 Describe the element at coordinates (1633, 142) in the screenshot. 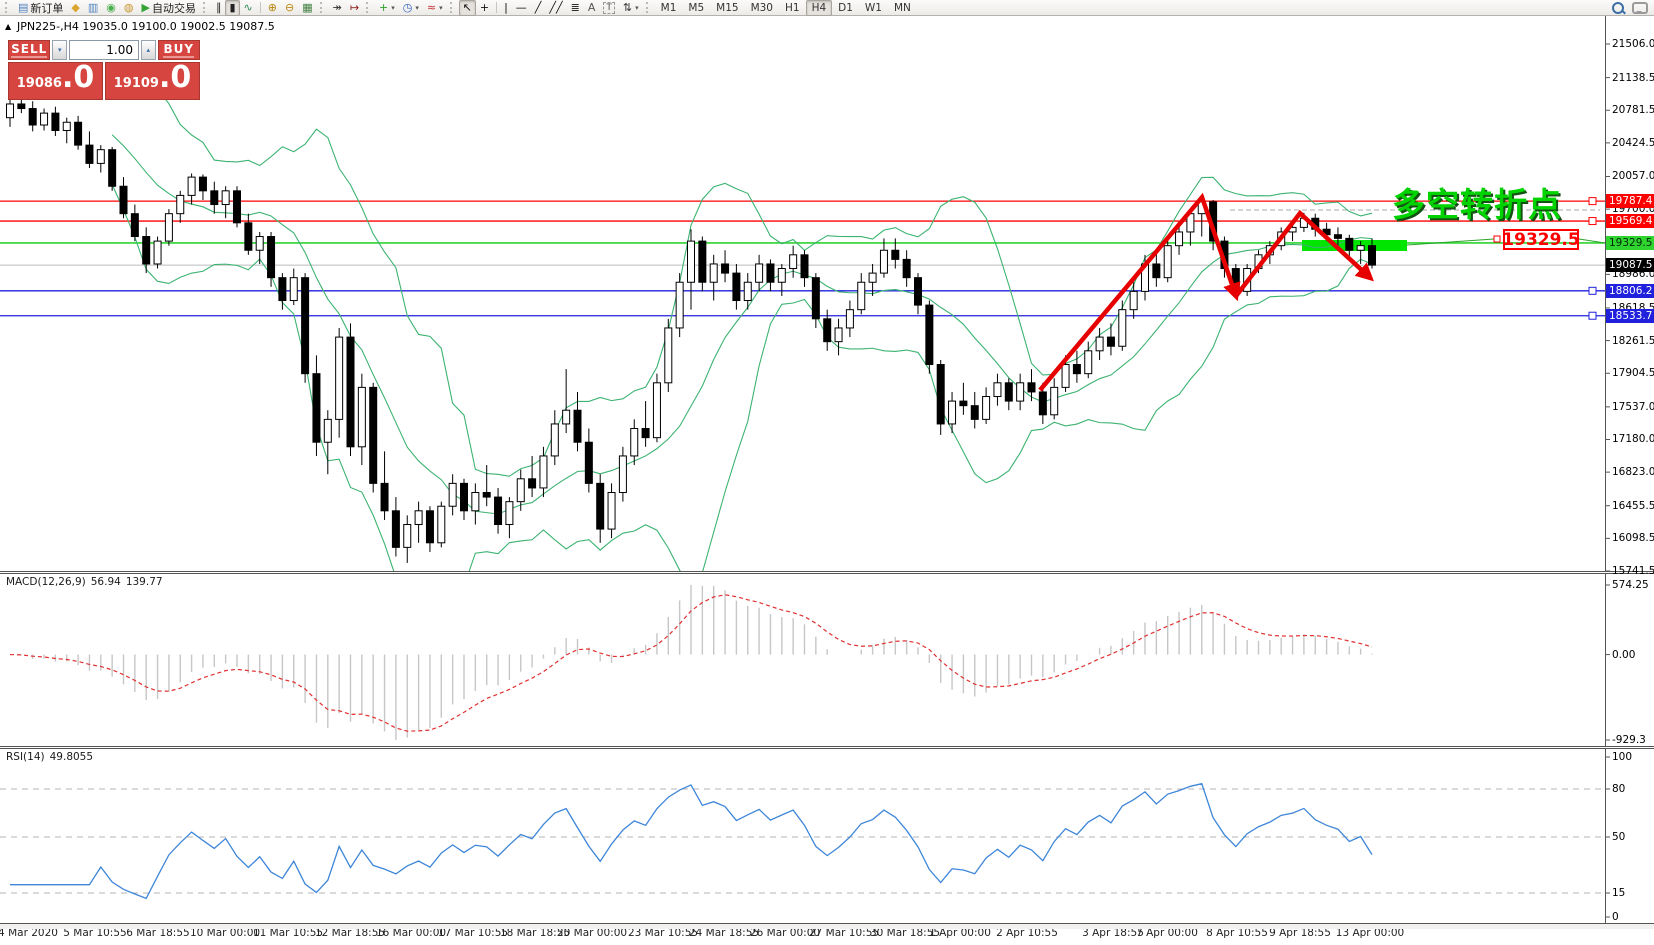

I see `price-tick: 20424.5` at that location.